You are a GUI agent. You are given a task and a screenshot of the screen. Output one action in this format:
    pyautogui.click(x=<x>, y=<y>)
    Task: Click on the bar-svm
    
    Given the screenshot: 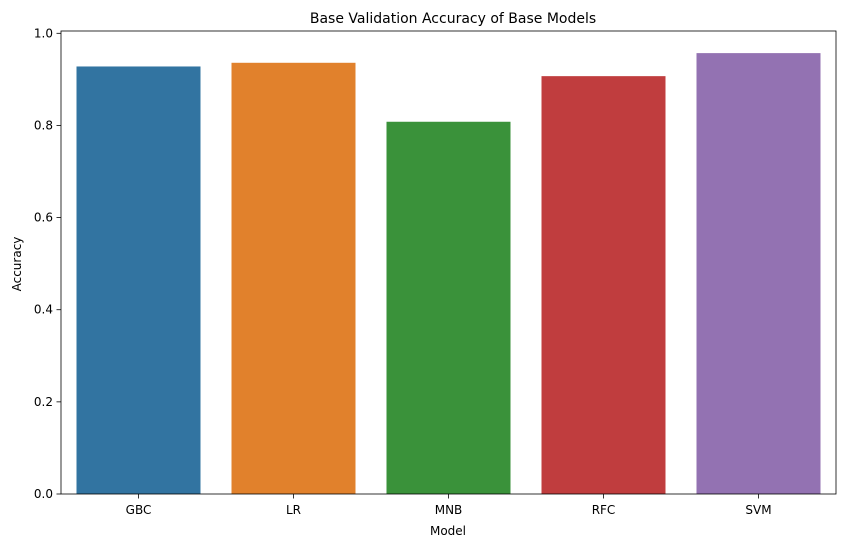 What is the action you would take?
    pyautogui.click(x=758, y=273)
    